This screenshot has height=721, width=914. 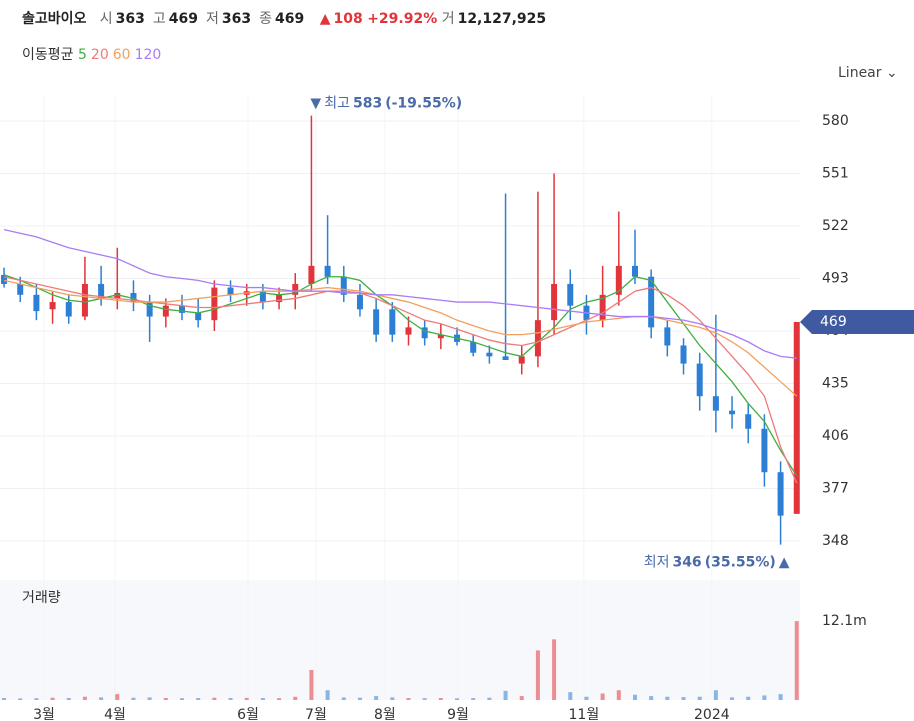 I want to click on fields: 시 363 고 469 저 363 종 469, so click(x=206, y=19).